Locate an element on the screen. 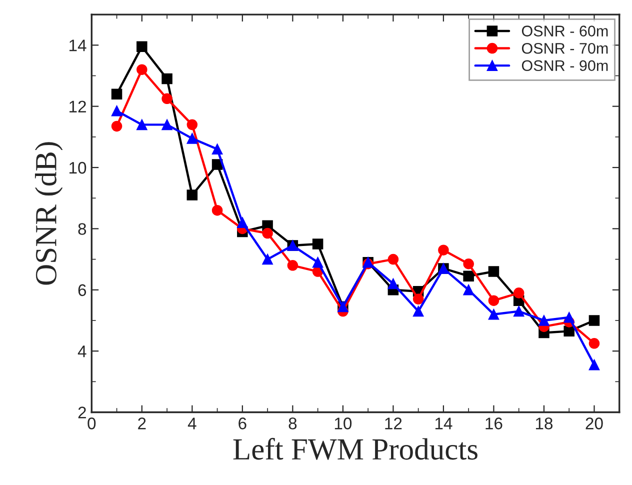  legend-label: OSNR - 70m is located at coordinates (565, 48).